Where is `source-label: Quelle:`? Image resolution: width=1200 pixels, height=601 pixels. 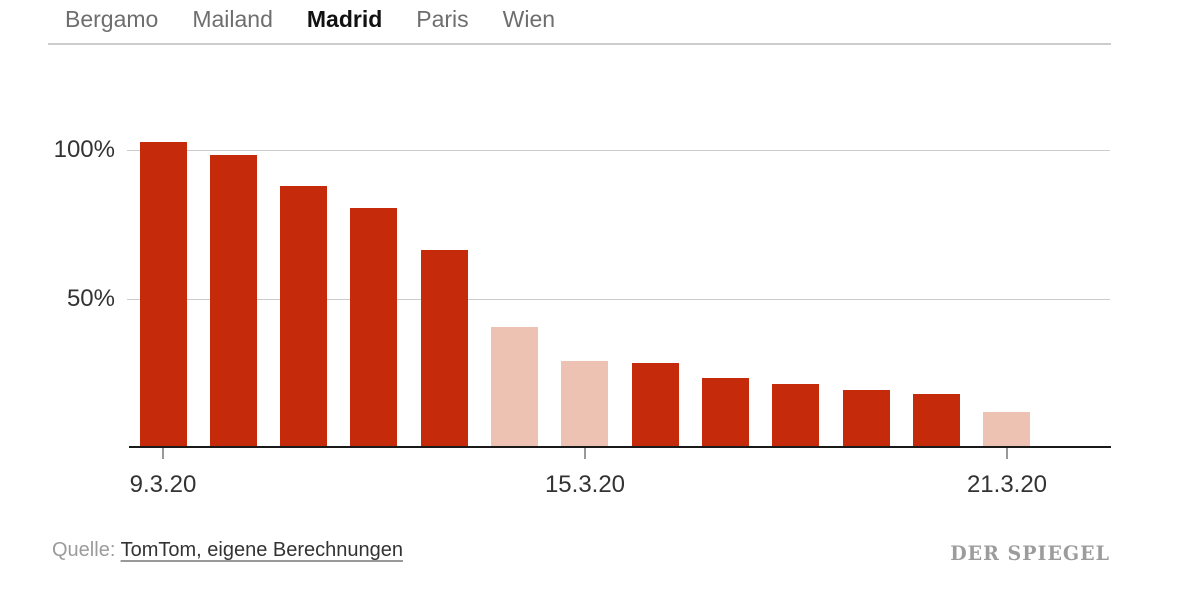
source-label: Quelle: is located at coordinates (84, 550).